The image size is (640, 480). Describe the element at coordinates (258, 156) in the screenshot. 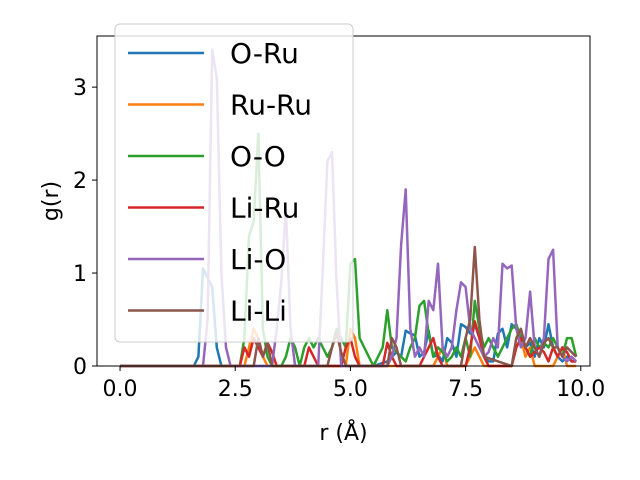

I see `legend-label: O-O` at that location.